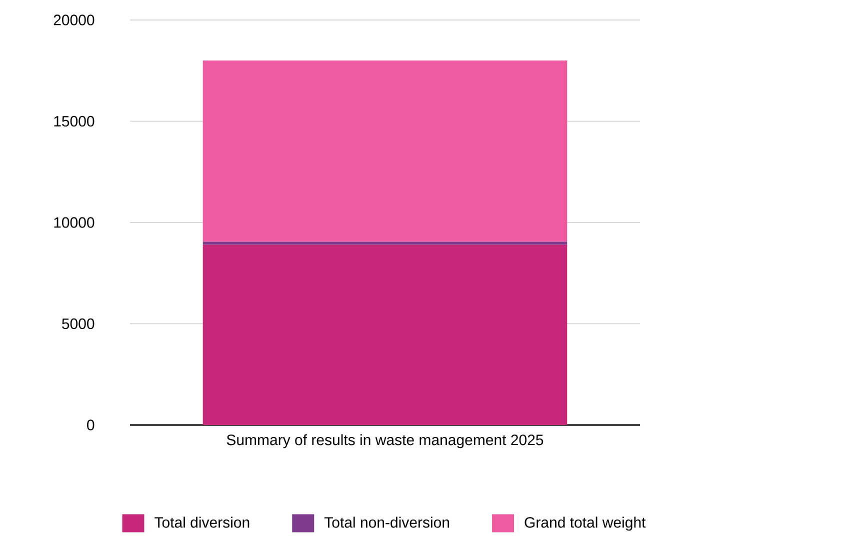 The width and height of the screenshot is (851, 537). I want to click on x-tick-label: Summary of results in waste management 2025, so click(385, 441).